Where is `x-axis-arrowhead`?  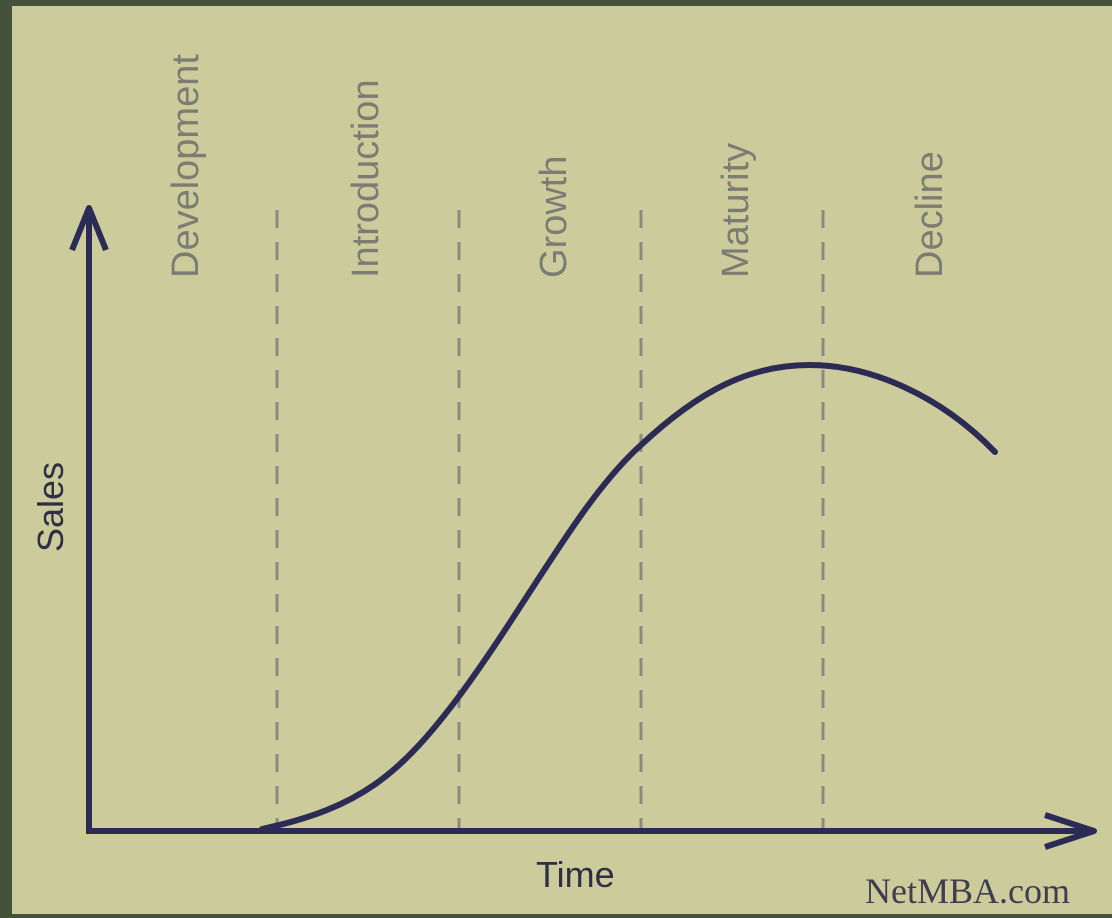
x-axis-arrowhead is located at coordinates (1070, 831).